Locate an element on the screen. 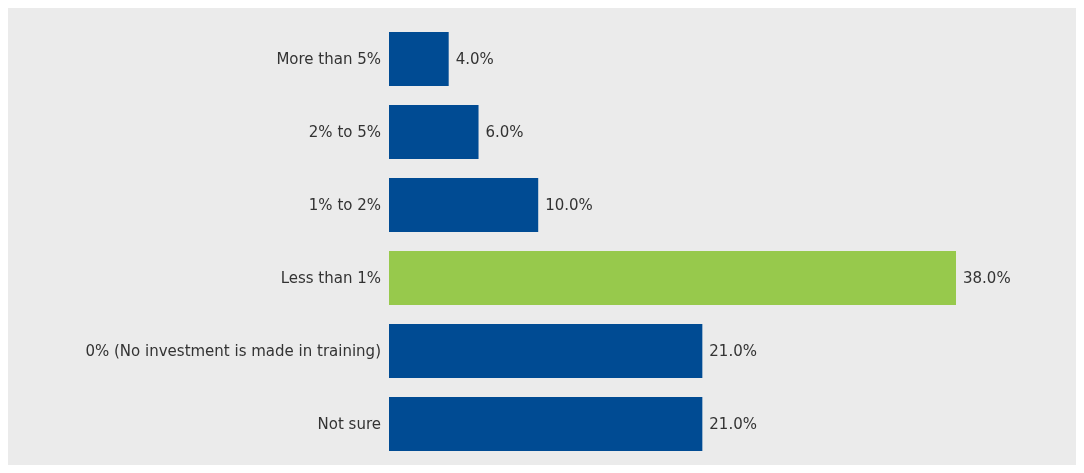 The height and width of the screenshot is (473, 1084). data-label: 38.0% is located at coordinates (987, 278).